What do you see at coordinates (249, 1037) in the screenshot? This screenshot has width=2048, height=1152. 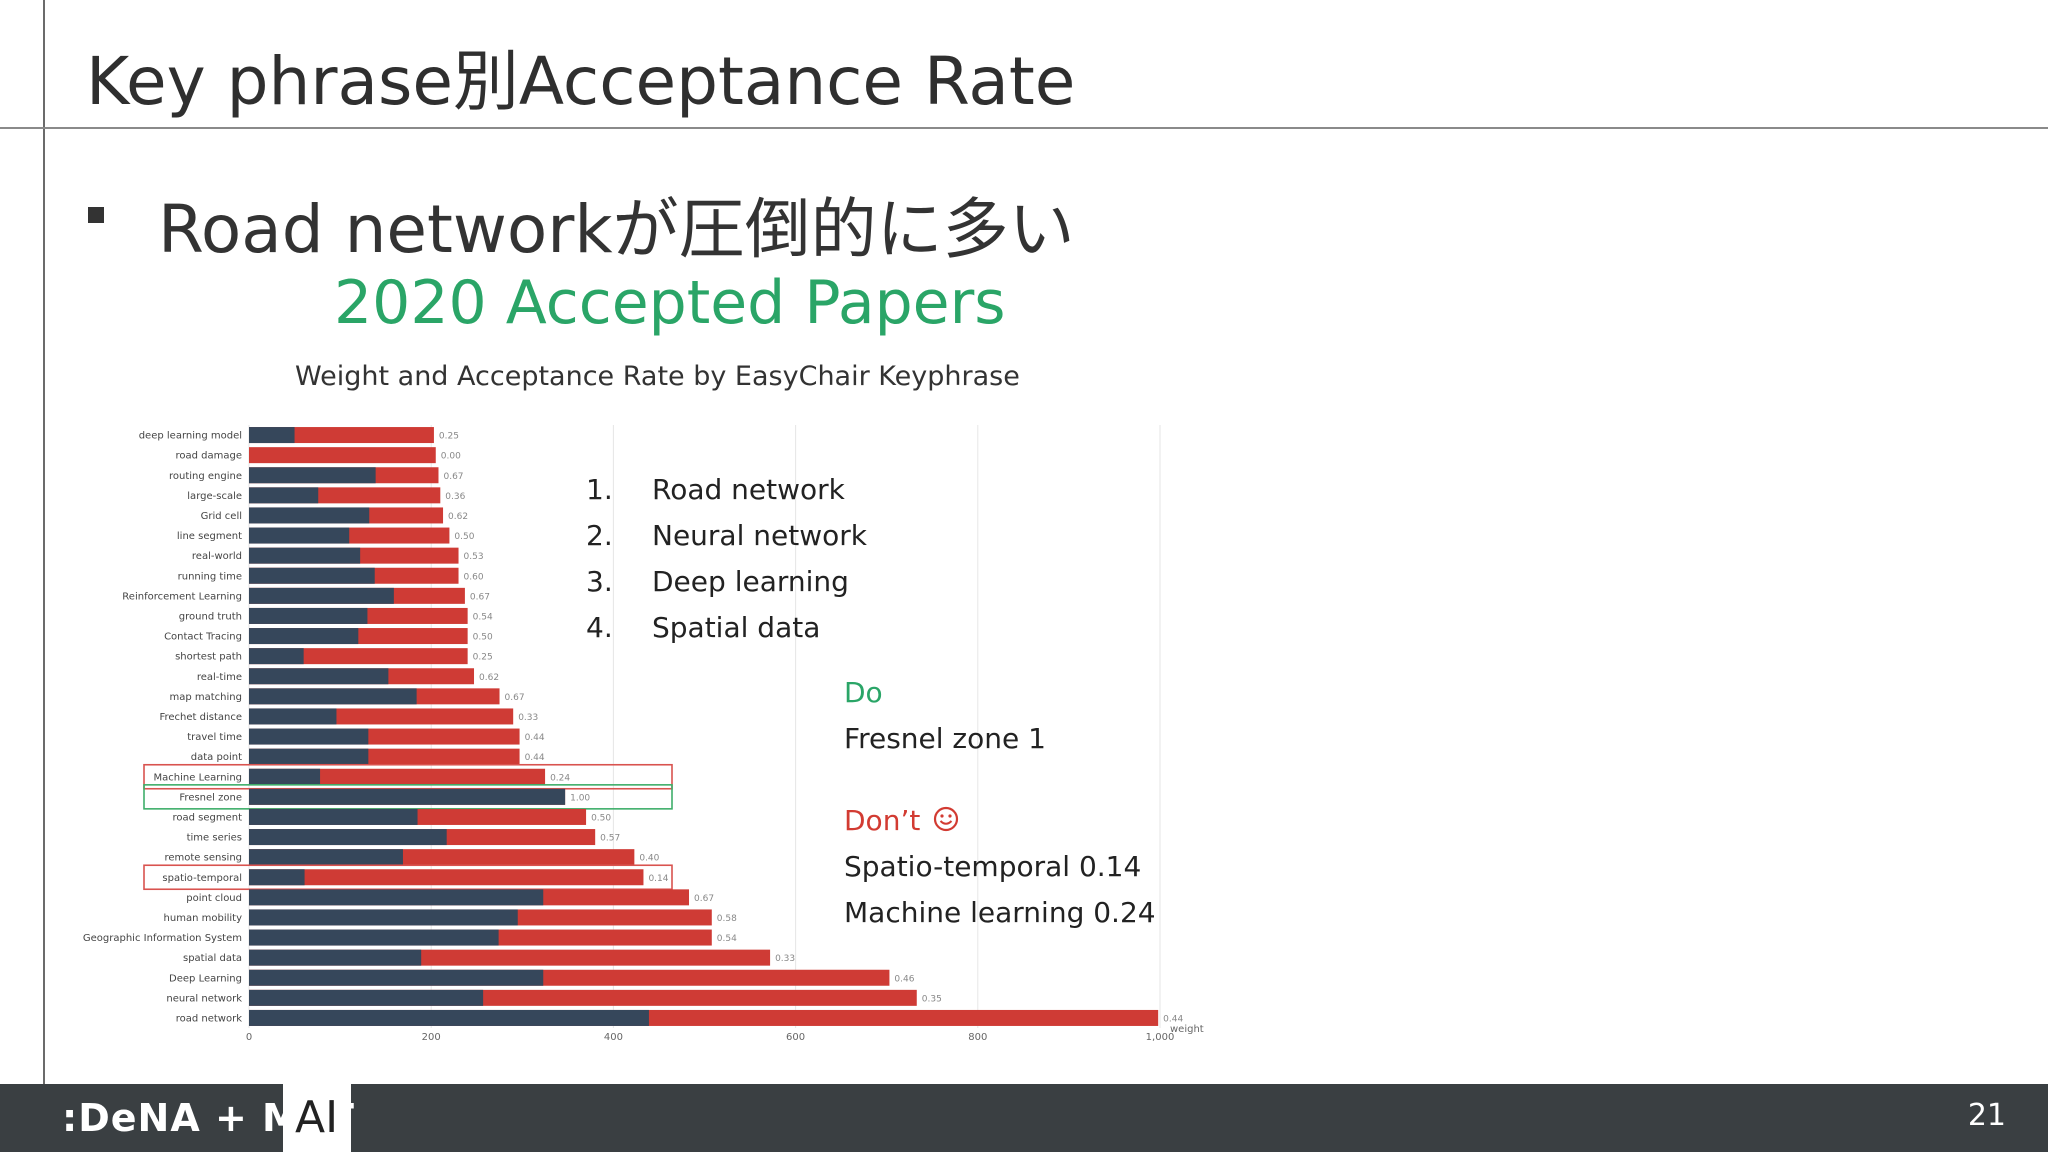 I see `x-tick-label: 0` at bounding box center [249, 1037].